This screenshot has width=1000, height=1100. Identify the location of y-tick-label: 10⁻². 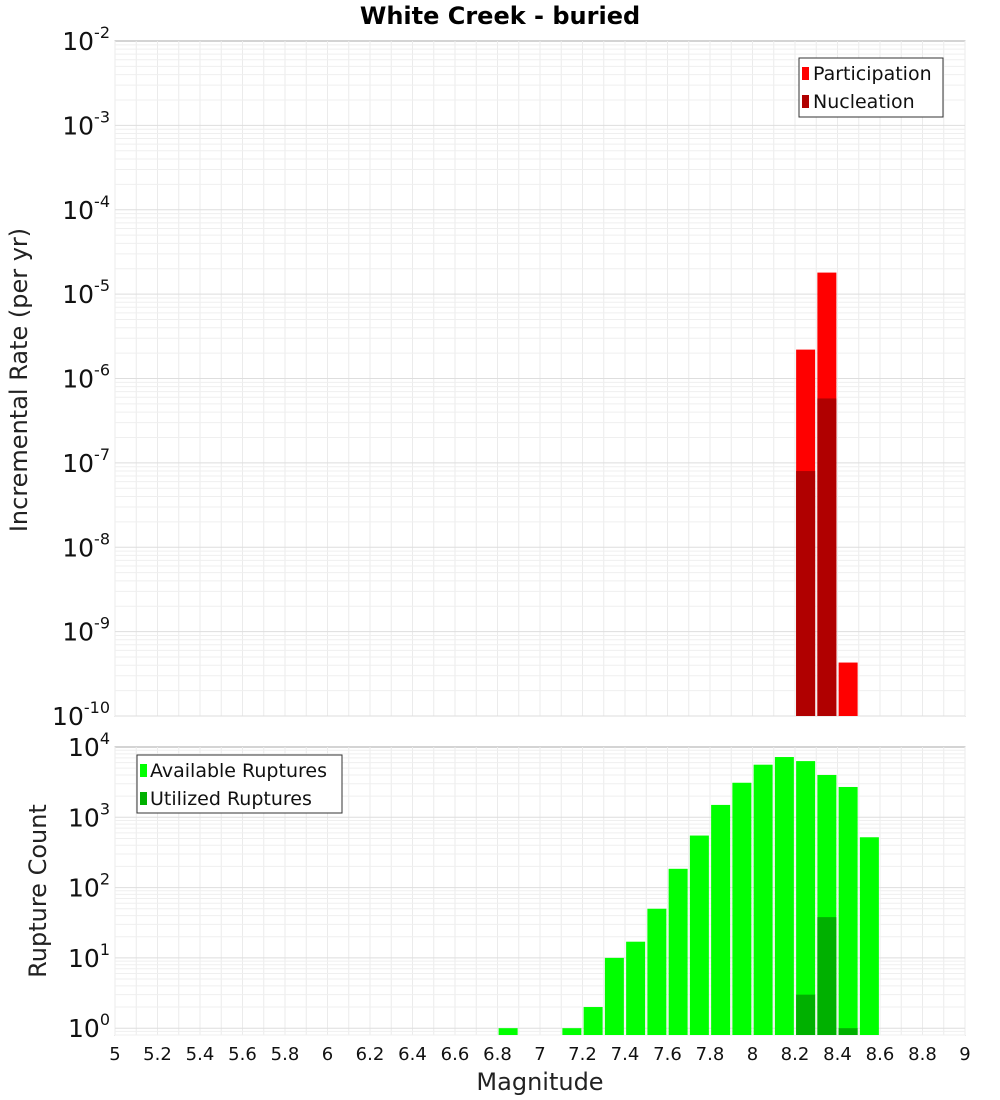
(86, 39).